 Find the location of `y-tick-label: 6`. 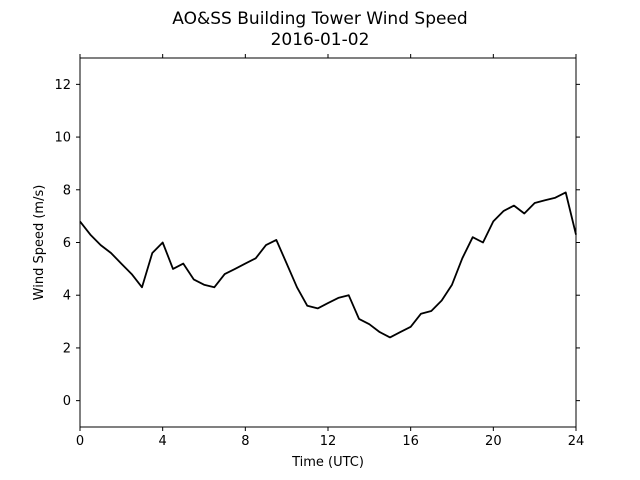

y-tick-label: 6 is located at coordinates (67, 243).